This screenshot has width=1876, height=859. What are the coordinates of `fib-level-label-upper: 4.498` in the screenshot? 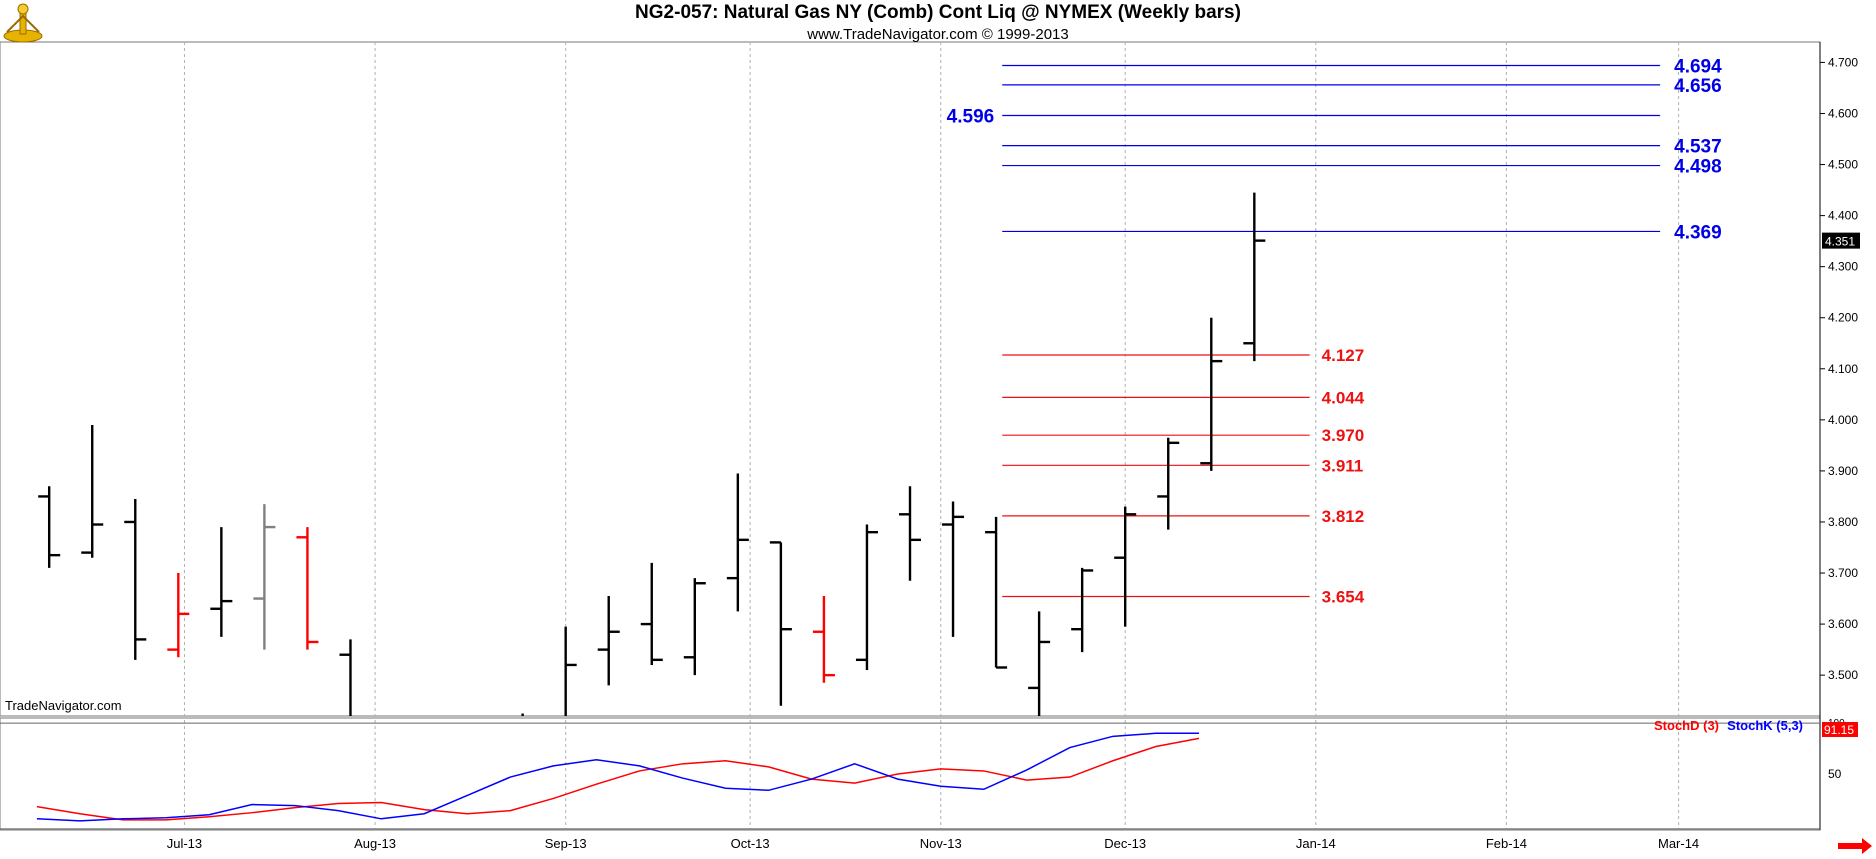 It's located at (1698, 167).